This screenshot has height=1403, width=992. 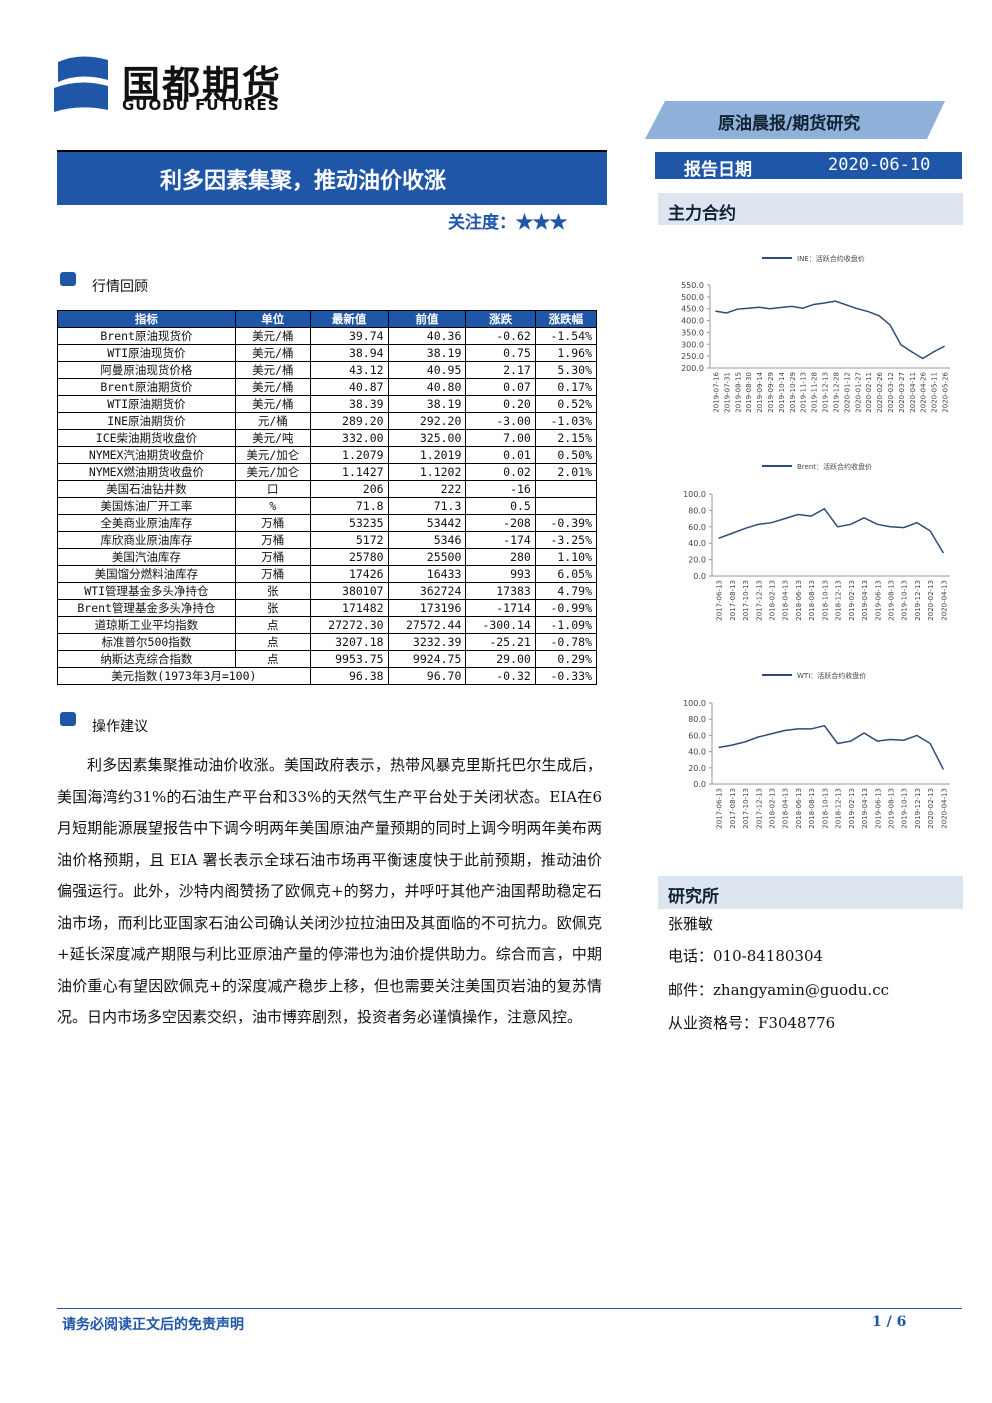 I want to click on table-cell: -1.54%, so click(x=566, y=336).